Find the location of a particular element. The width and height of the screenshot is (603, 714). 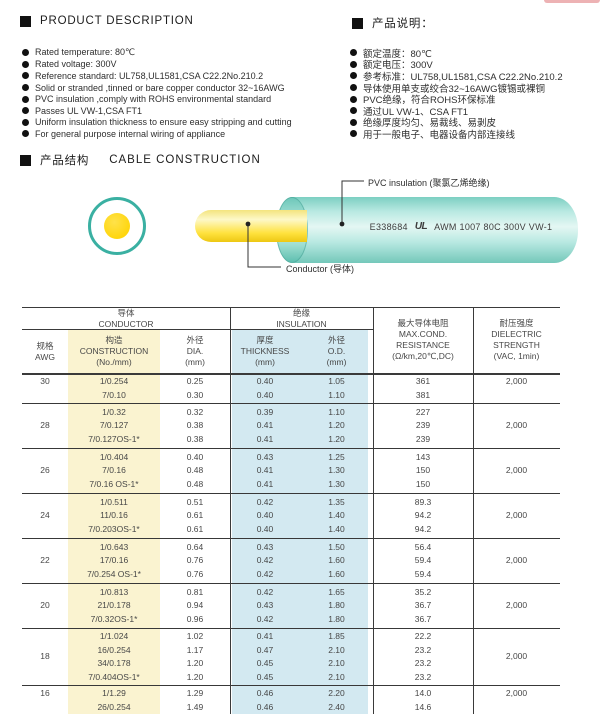

od-value: 2.10 is located at coordinates (336, 663).